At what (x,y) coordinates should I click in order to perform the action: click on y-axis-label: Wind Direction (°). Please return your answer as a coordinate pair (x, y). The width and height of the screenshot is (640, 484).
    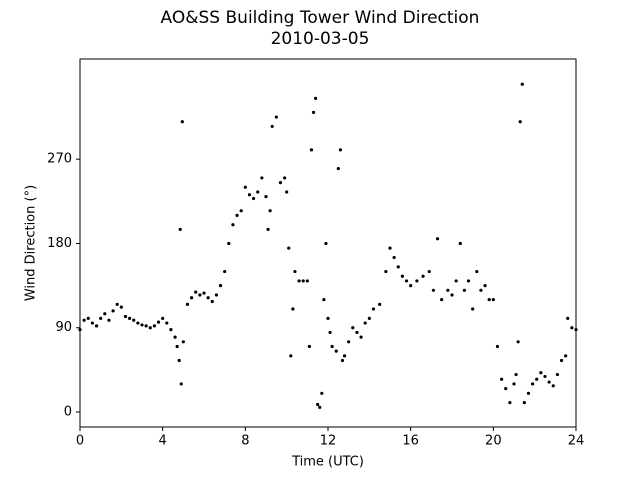
    Looking at the image, I should click on (31, 243).